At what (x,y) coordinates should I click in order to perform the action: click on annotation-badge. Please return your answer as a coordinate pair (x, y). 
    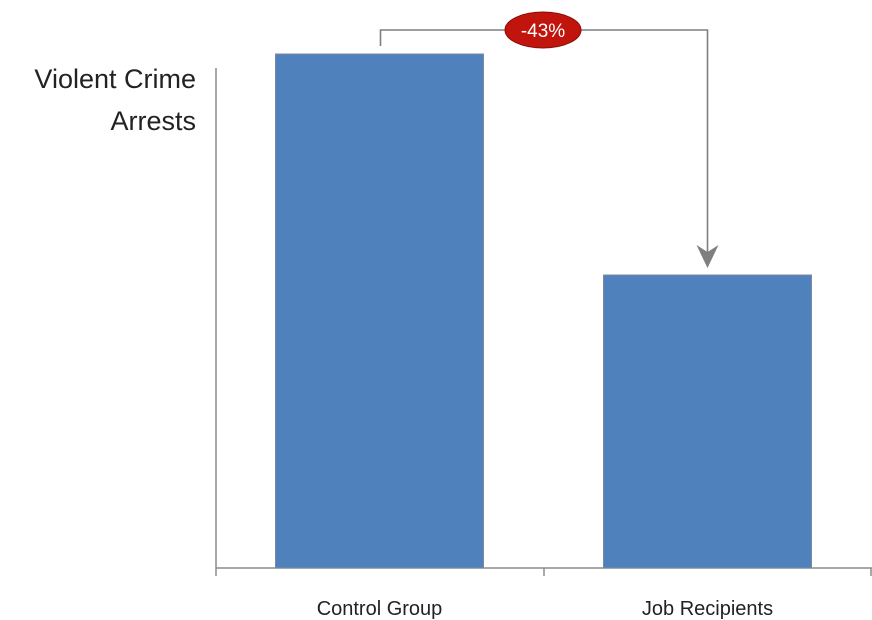
    Looking at the image, I should click on (543, 30).